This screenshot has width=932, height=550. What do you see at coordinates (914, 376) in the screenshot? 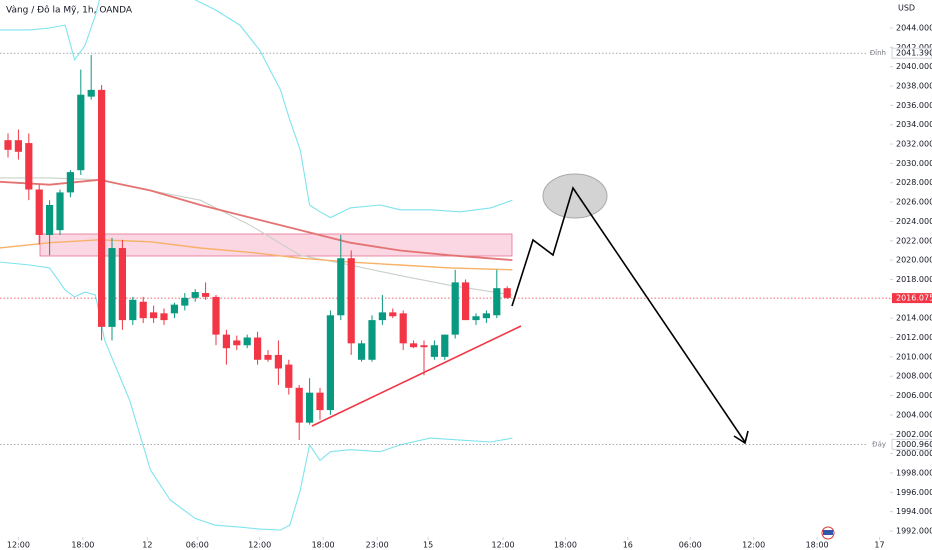
I see `y-tick-label: 2008.000` at bounding box center [914, 376].